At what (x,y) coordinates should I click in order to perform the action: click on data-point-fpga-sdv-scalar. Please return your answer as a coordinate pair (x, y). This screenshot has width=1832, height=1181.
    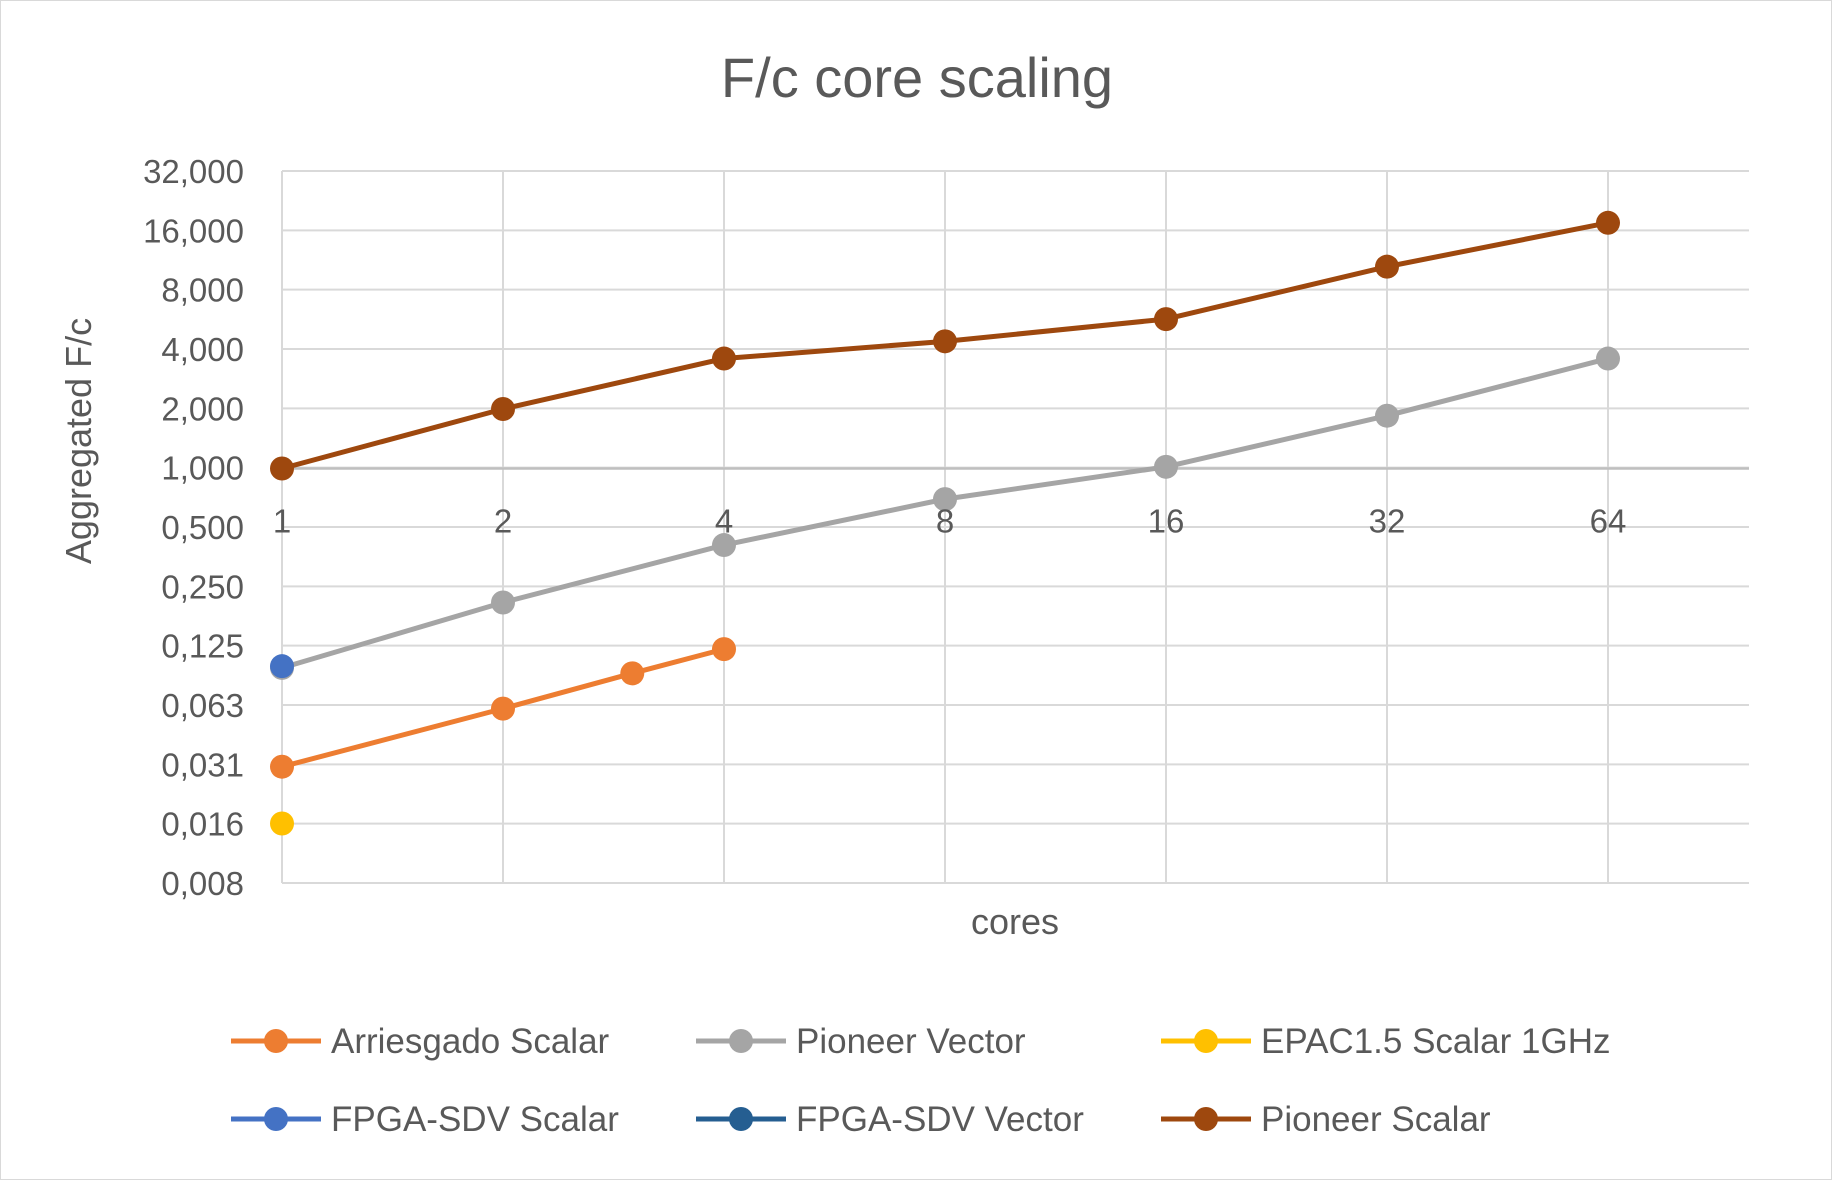
    Looking at the image, I should click on (282, 666).